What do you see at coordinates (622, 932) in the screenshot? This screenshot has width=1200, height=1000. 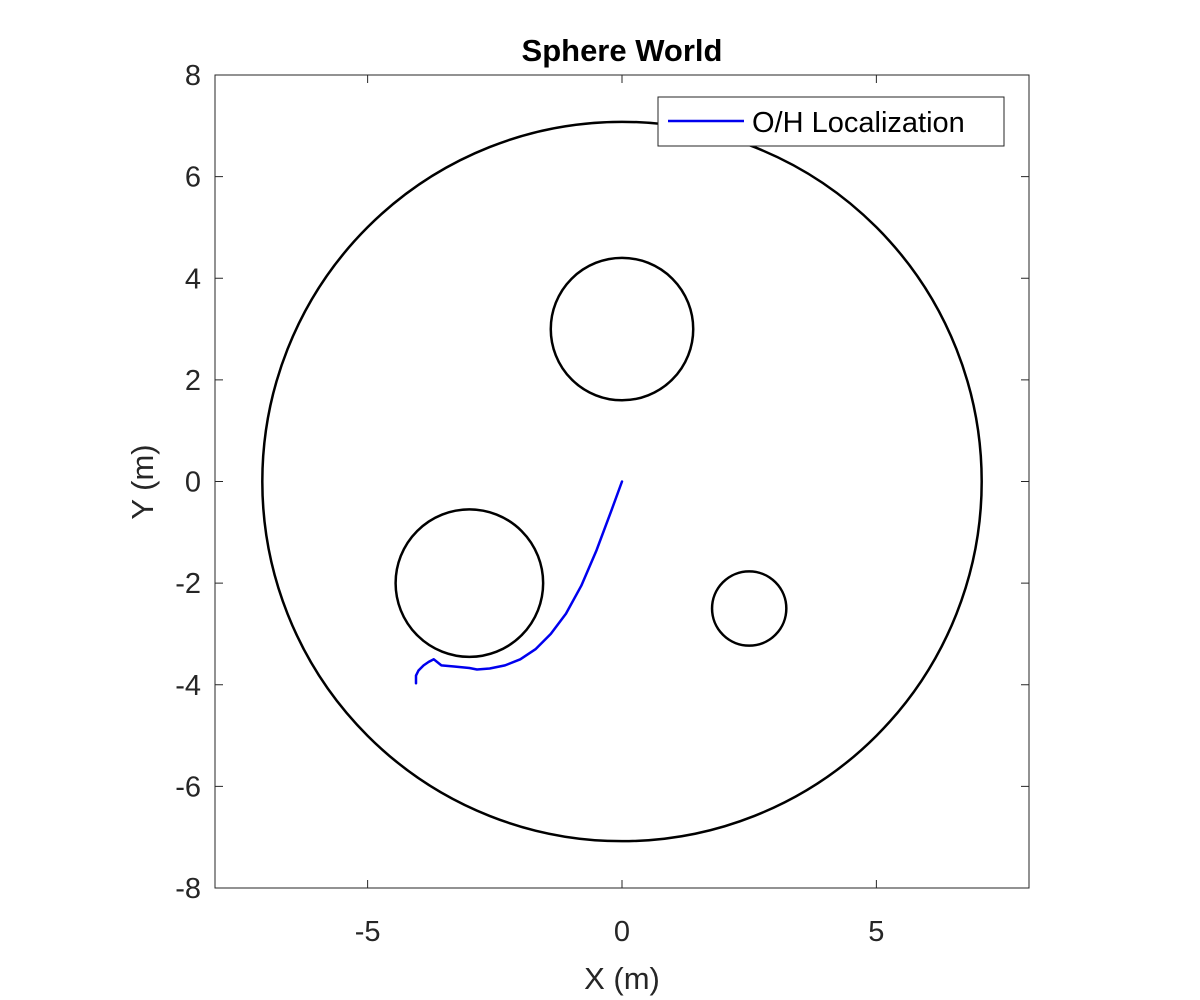 I see `x-tick-label: 0` at bounding box center [622, 932].